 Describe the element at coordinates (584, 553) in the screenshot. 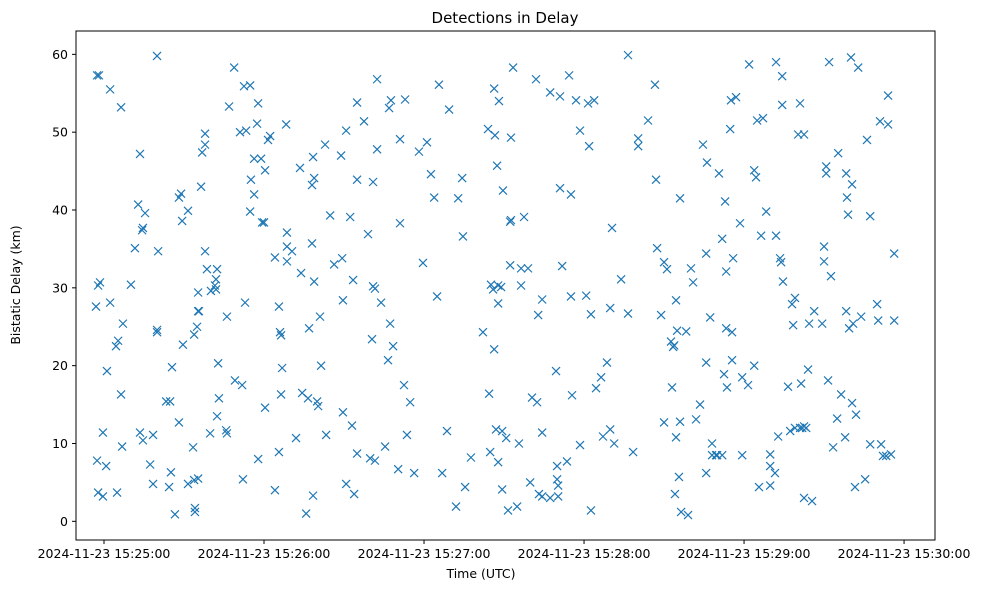

I see `x-tick-label: 2024-11-23 15:28:00` at that location.